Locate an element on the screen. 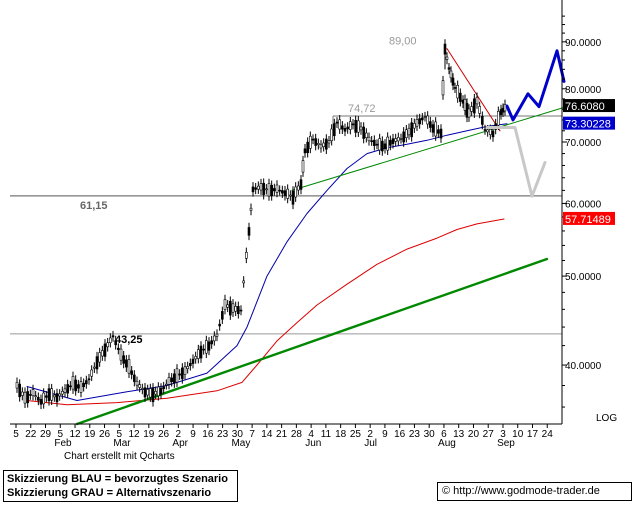 This screenshot has height=505, width=635. x-tick-label: 16 is located at coordinates (400, 434).